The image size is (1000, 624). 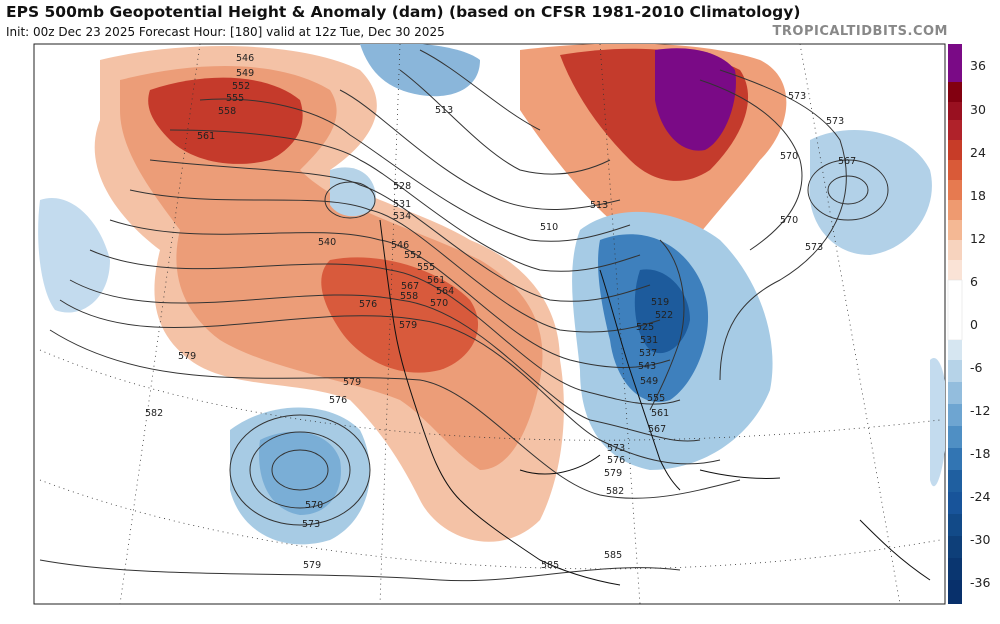 What do you see at coordinates (980, 410) in the screenshot?
I see `colorbar-tick: -12` at bounding box center [980, 410].